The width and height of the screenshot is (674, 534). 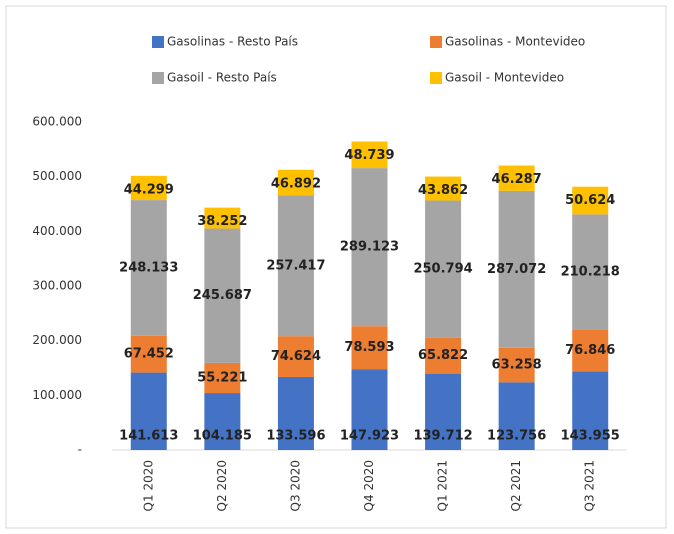 What do you see at coordinates (148, 436) in the screenshot?
I see `data-label: 141.613` at bounding box center [148, 436].